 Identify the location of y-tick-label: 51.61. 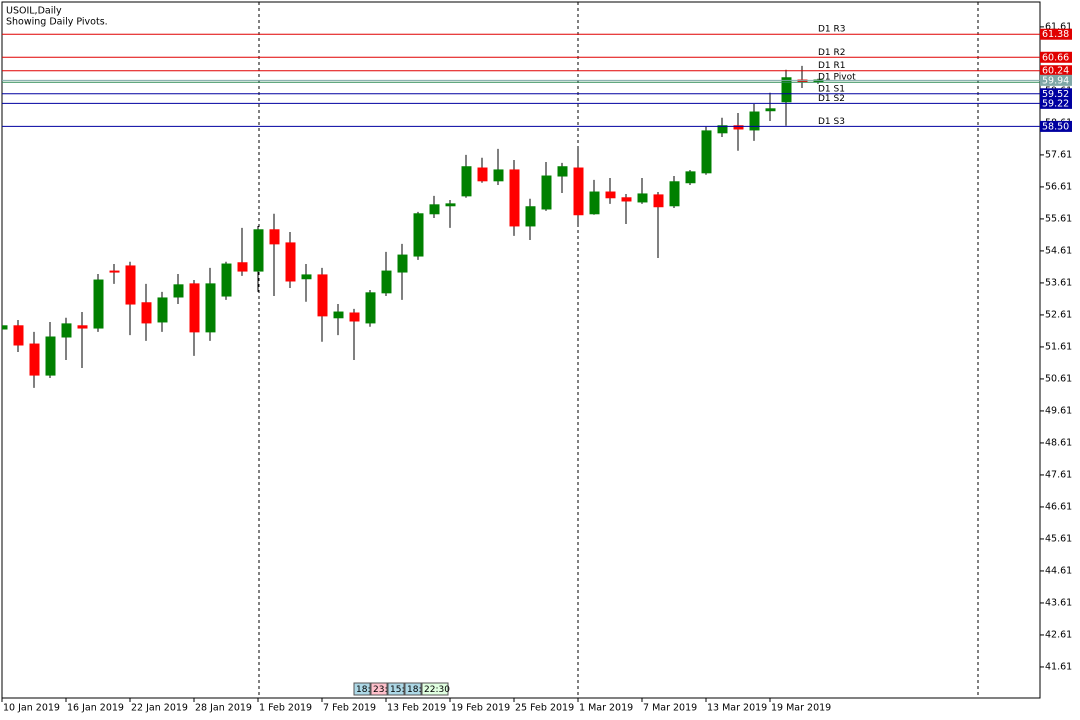
(1058, 346).